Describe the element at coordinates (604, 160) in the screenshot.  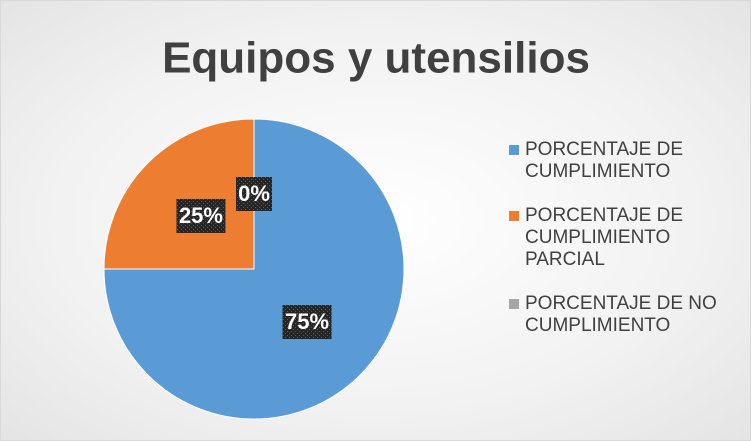
I see `legend-label: PORCENTAJE DE CUMPLIMIENTO` at that location.